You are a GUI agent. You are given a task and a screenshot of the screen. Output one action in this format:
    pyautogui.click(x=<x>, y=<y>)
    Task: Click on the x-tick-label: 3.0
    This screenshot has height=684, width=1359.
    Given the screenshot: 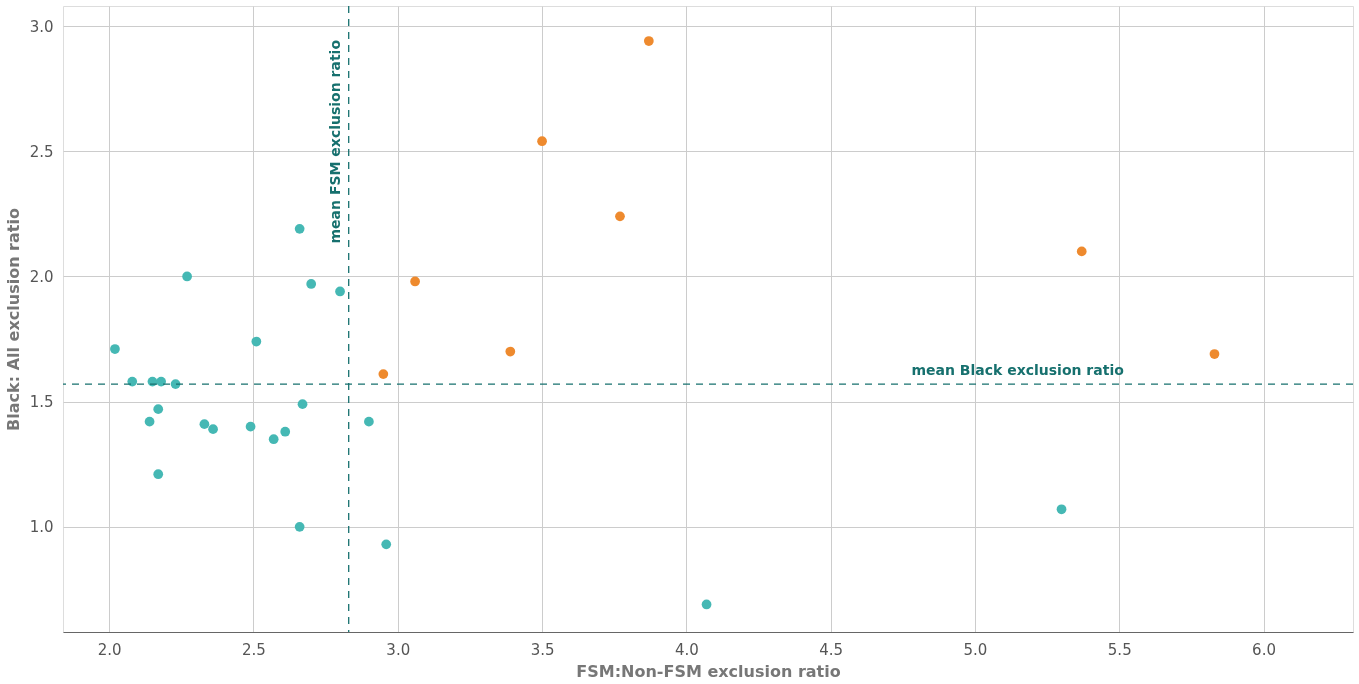 What is the action you would take?
    pyautogui.click(x=398, y=649)
    